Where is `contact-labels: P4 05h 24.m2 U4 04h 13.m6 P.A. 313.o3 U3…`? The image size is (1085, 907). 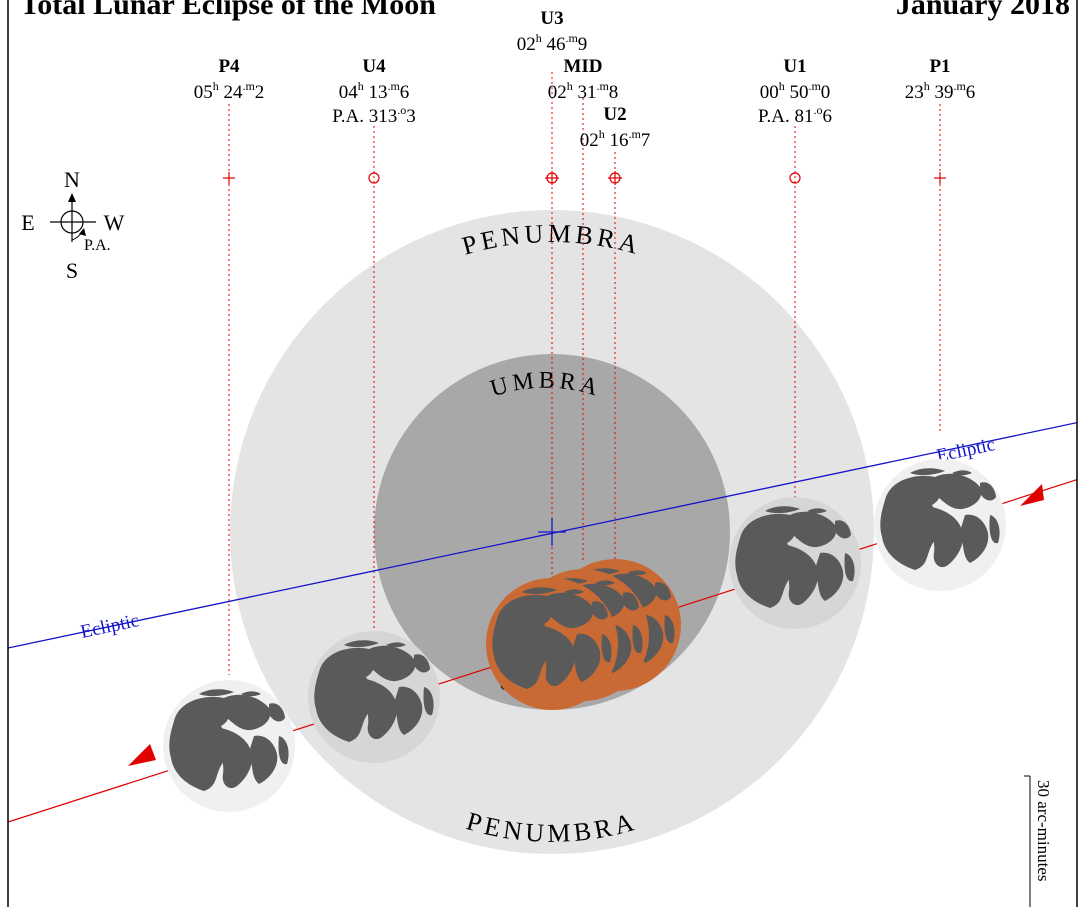
contact-labels: P4 05h 24.m2 U4 04h 13.m6 P.A. 313.o3 U3… is located at coordinates (585, 79).